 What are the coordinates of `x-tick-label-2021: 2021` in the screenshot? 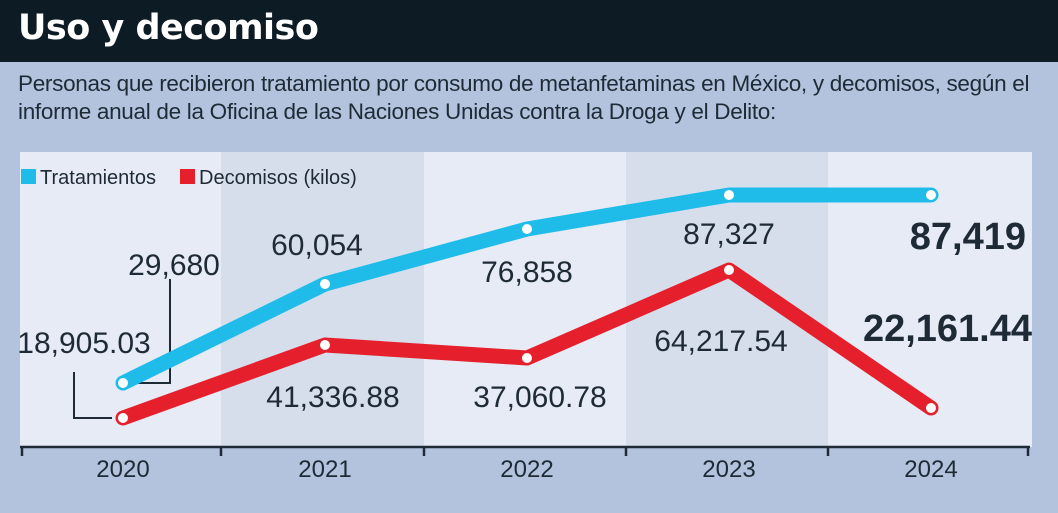 It's located at (324, 469).